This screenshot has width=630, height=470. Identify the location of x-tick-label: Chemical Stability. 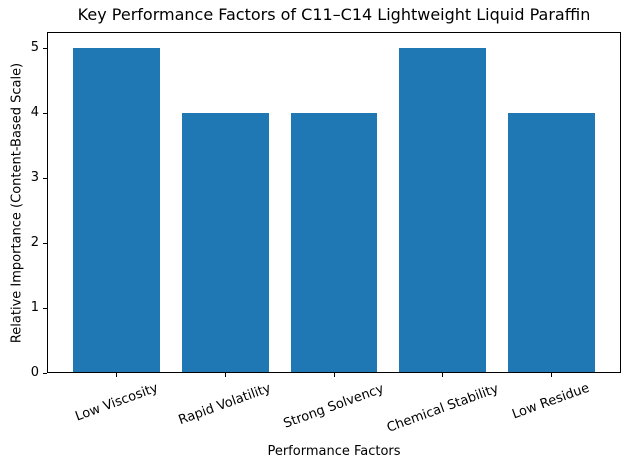
(442, 408).